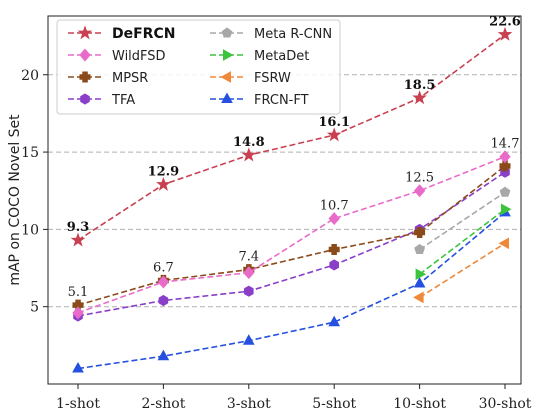 The image size is (542, 418). I want to click on point-tfa-2-shot, so click(163, 300).